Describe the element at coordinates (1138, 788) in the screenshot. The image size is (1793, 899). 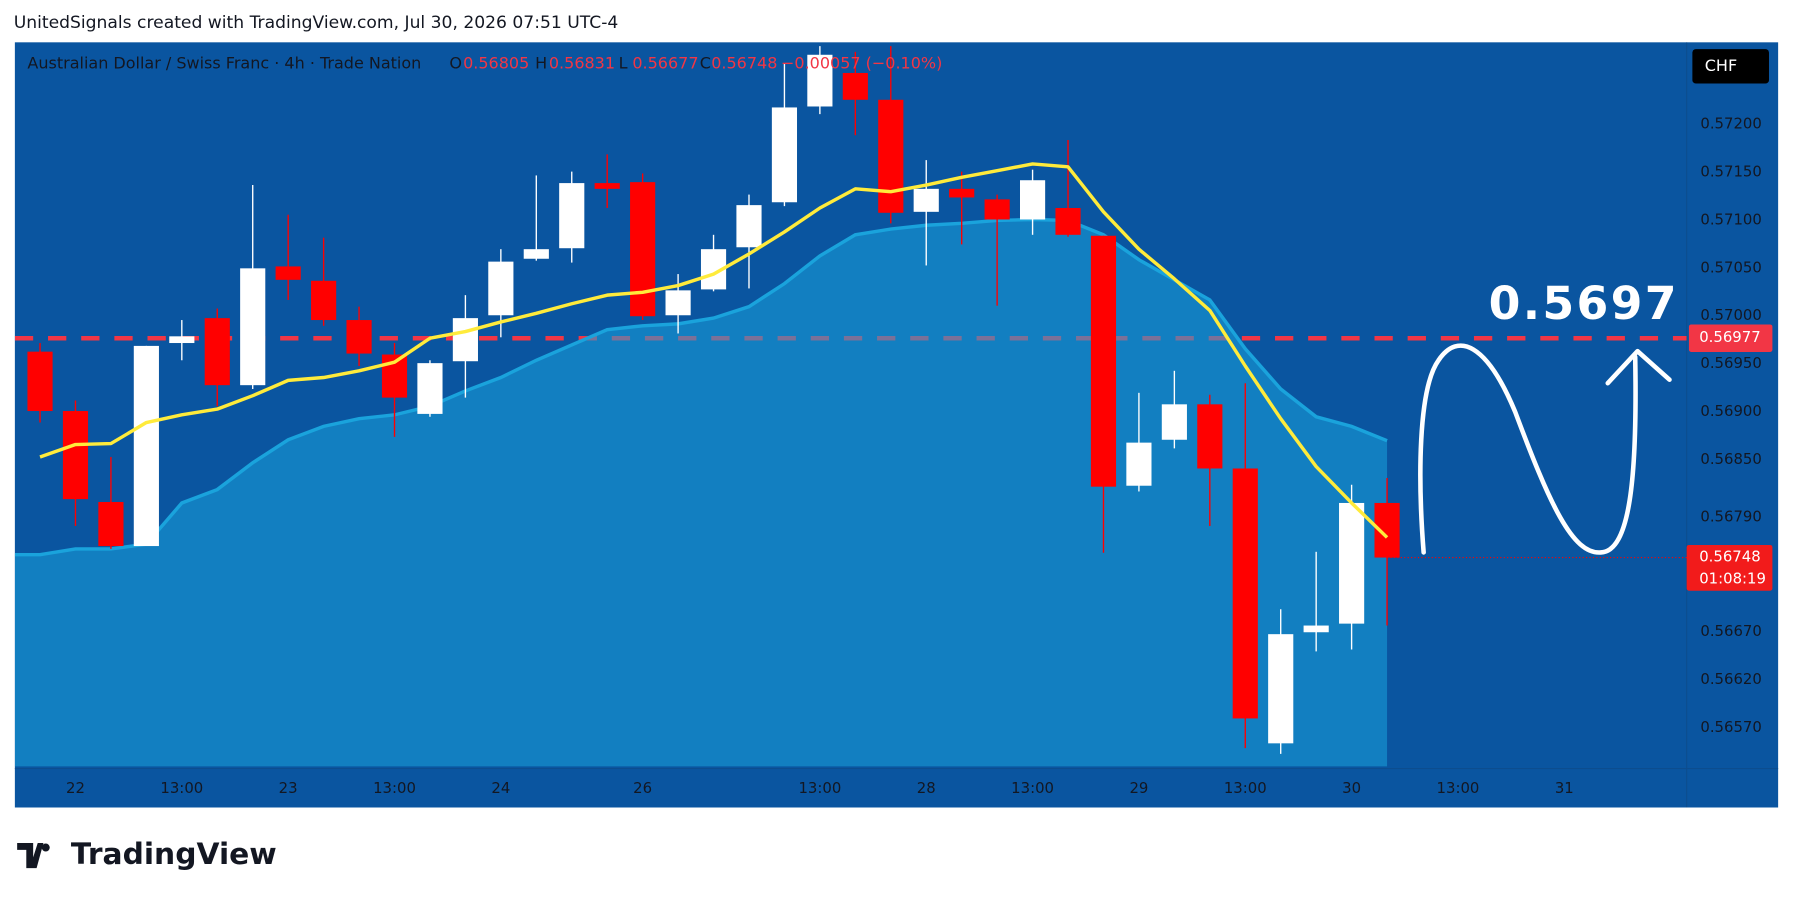
I see `x-tick-label: 29` at that location.